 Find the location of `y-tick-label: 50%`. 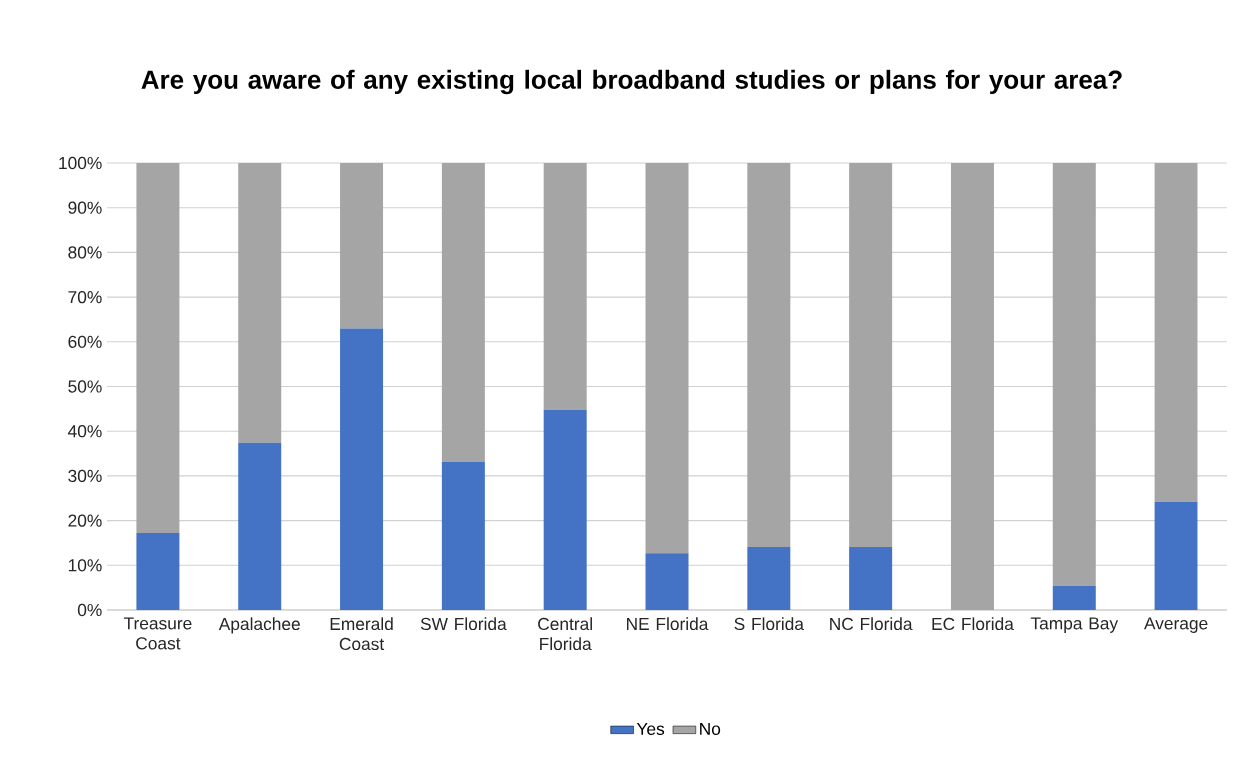

y-tick-label: 50% is located at coordinates (85, 386).